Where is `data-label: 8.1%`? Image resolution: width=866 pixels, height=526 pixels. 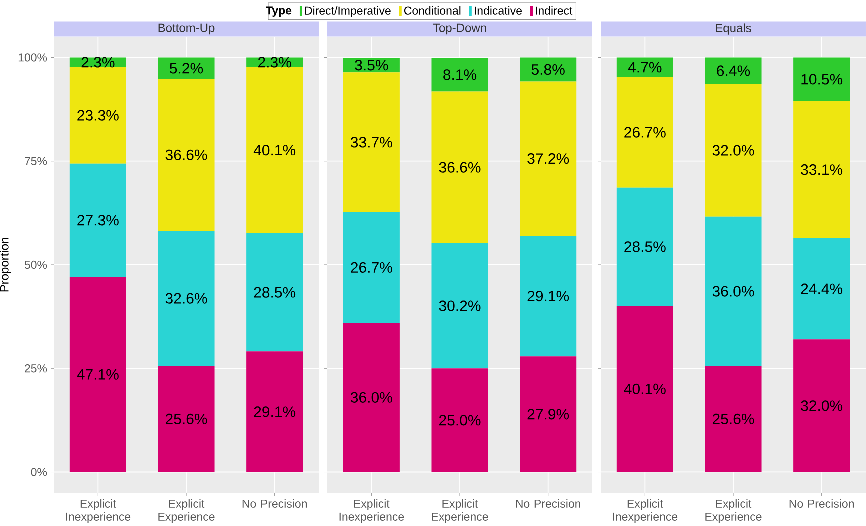 data-label: 8.1% is located at coordinates (460, 75).